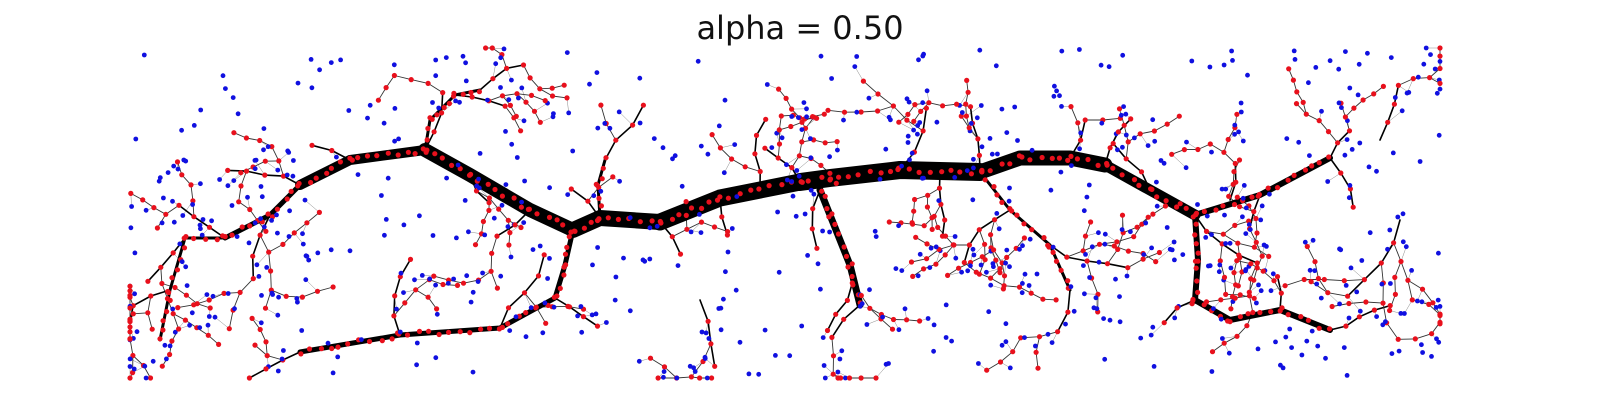 Image resolution: width=1600 pixels, height=400 pixels. I want to click on plot-title: alpha = 0.50, so click(800, 28).